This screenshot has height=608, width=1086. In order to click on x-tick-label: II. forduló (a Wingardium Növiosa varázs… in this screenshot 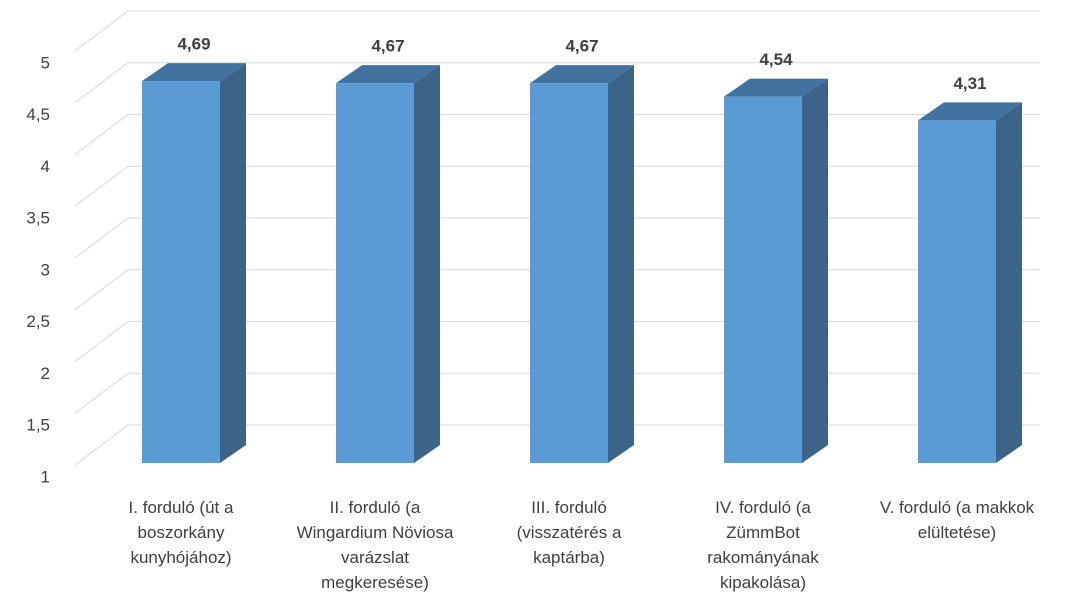, I will do `click(375, 545)`.